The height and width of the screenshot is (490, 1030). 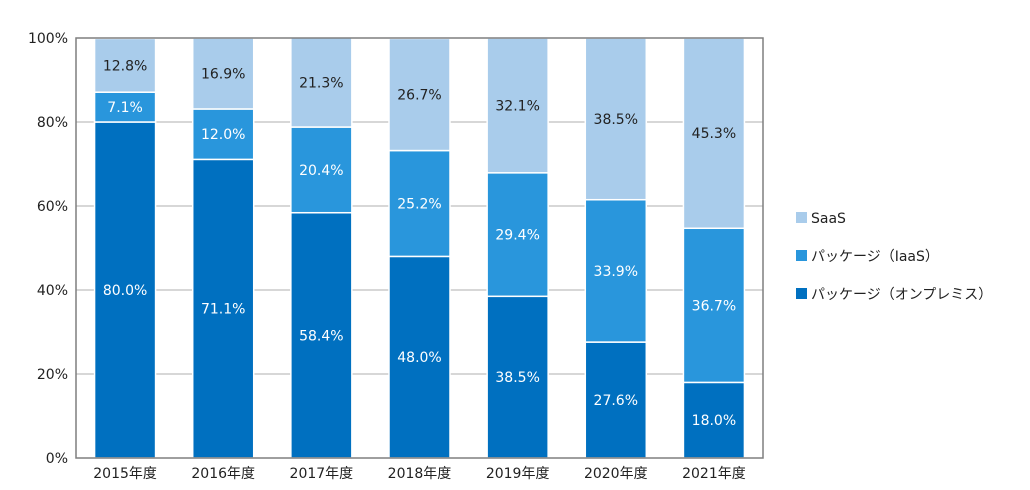 I want to click on data-label: 16.9%, so click(x=223, y=74).